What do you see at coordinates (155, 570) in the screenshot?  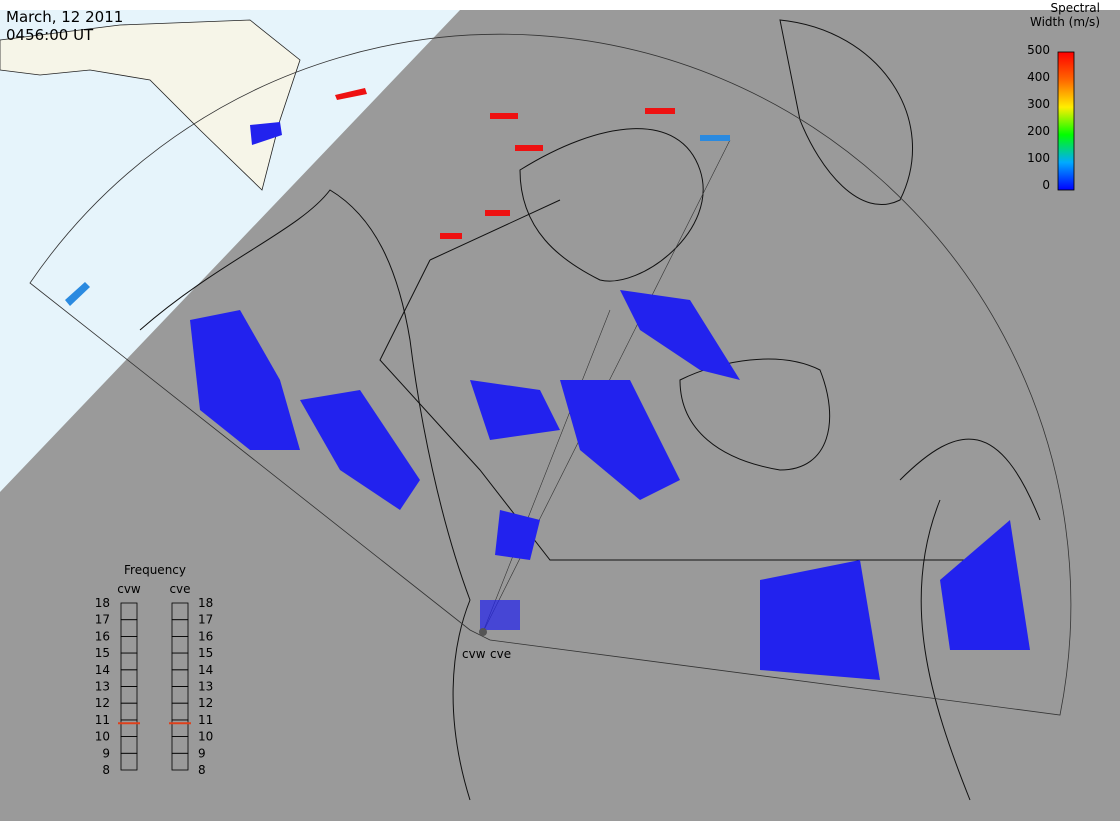 I see `frequency-title: Frequency` at bounding box center [155, 570].